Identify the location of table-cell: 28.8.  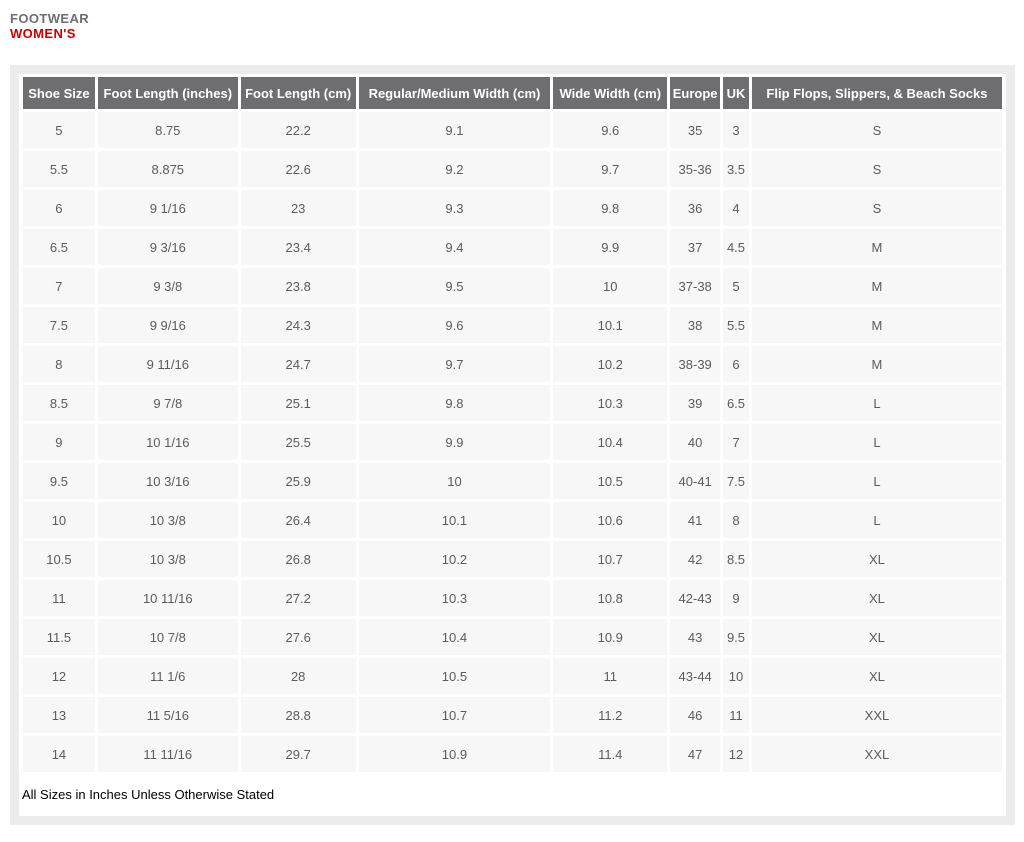
(298, 715).